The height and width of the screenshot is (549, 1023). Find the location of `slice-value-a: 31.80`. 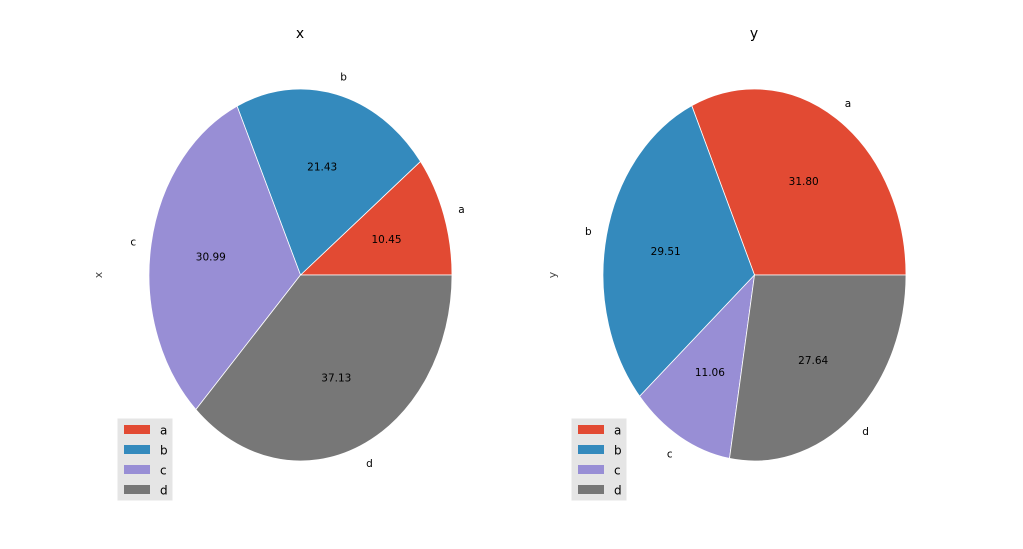

slice-value-a: 31.80 is located at coordinates (804, 182).